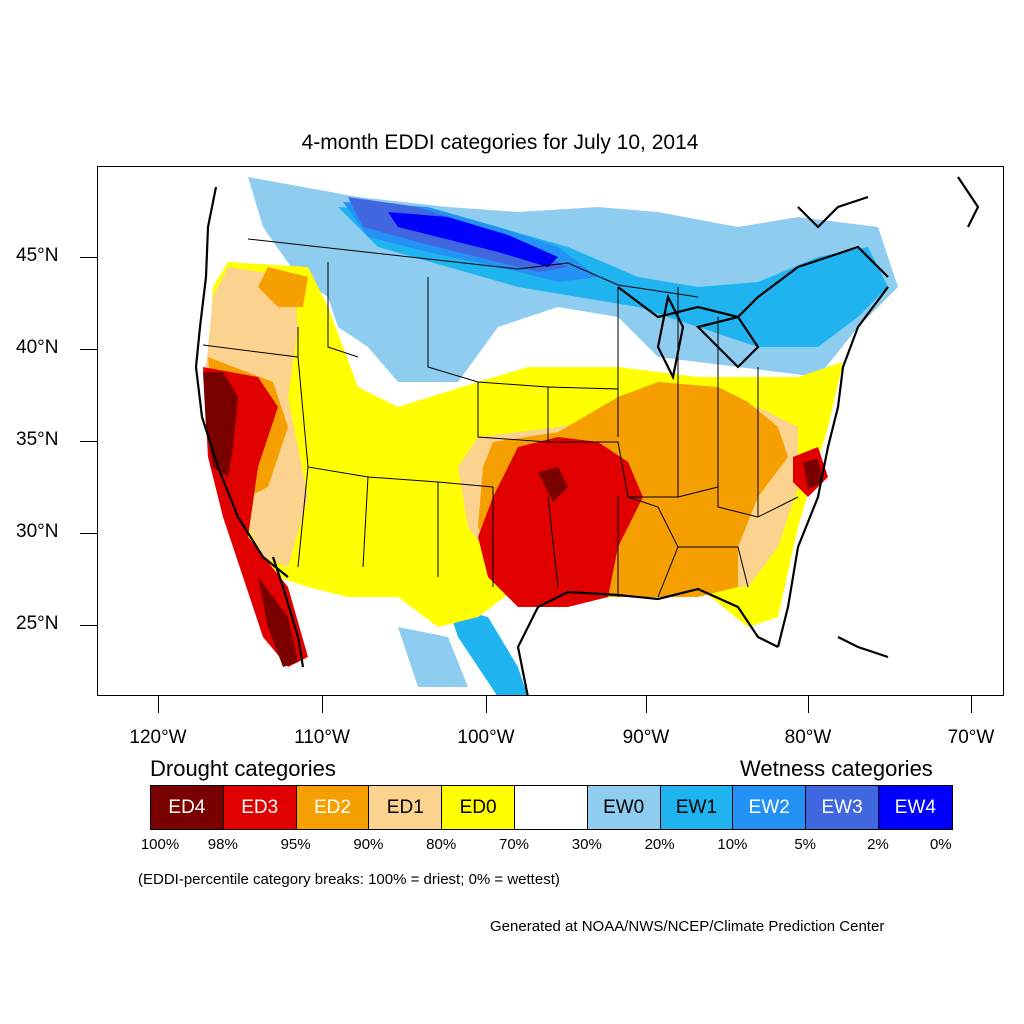  I want to click on percent-break-label: 5%, so click(805, 844).